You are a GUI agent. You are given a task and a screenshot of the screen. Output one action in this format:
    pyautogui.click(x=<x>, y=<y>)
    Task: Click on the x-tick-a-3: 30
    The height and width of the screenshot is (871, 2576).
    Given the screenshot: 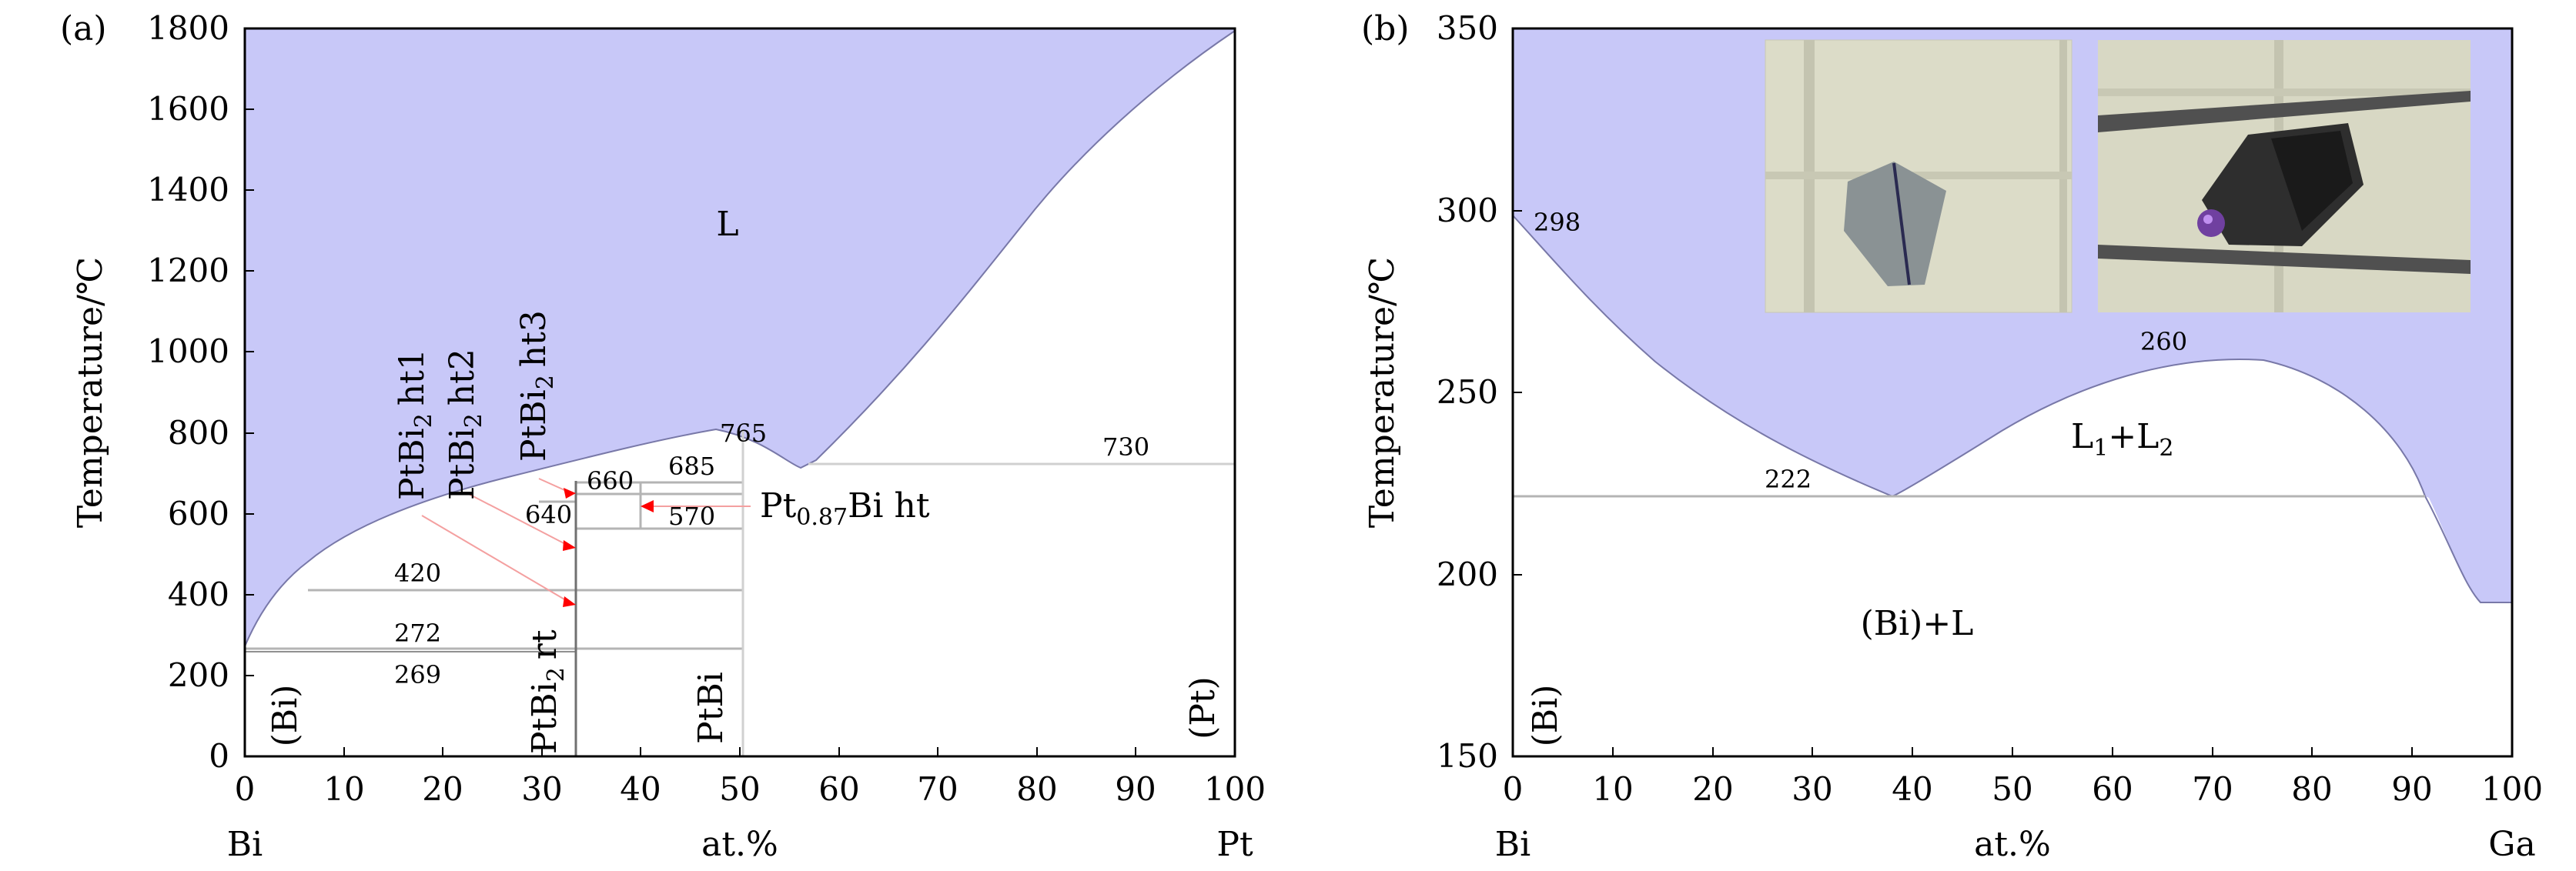 What is the action you would take?
    pyautogui.click(x=542, y=789)
    